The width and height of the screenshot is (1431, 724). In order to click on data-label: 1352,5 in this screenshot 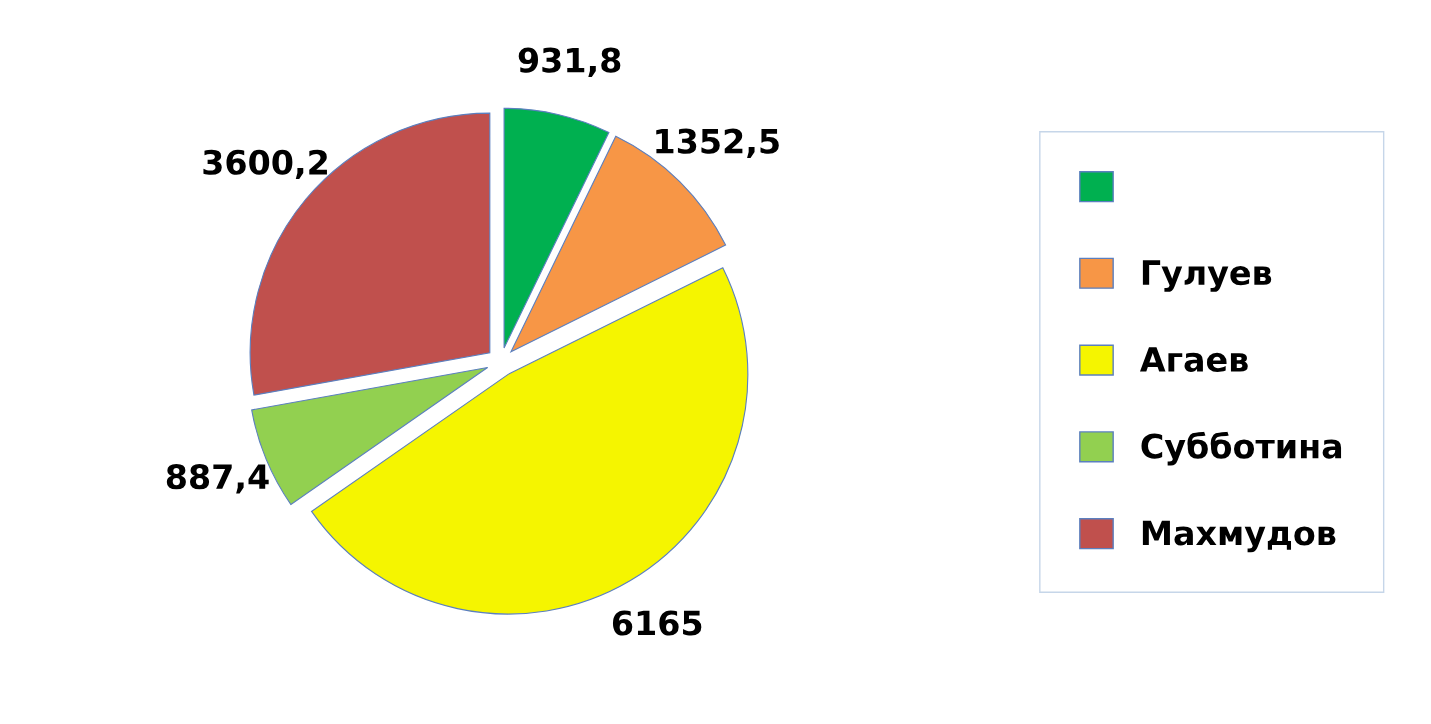, I will do `click(717, 143)`.